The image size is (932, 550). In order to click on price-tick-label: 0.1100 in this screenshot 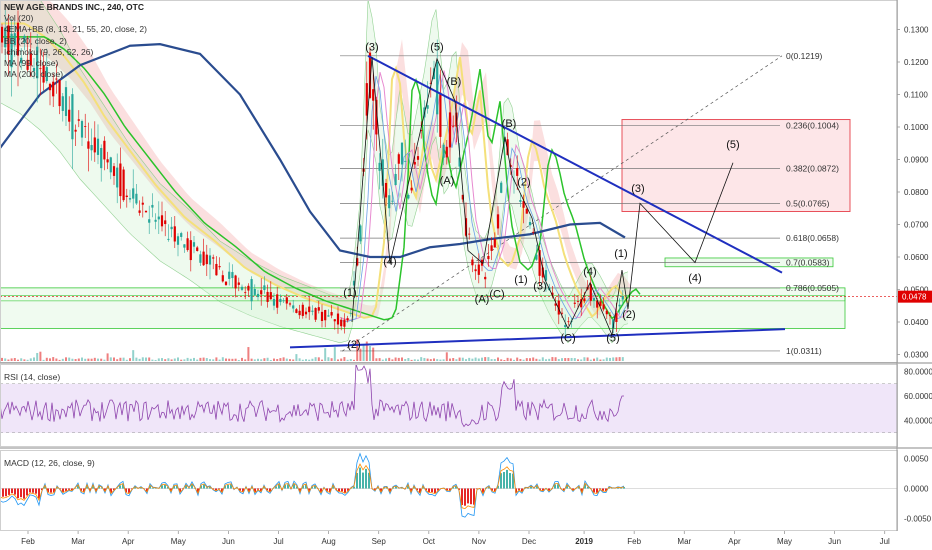, I will do `click(916, 95)`.